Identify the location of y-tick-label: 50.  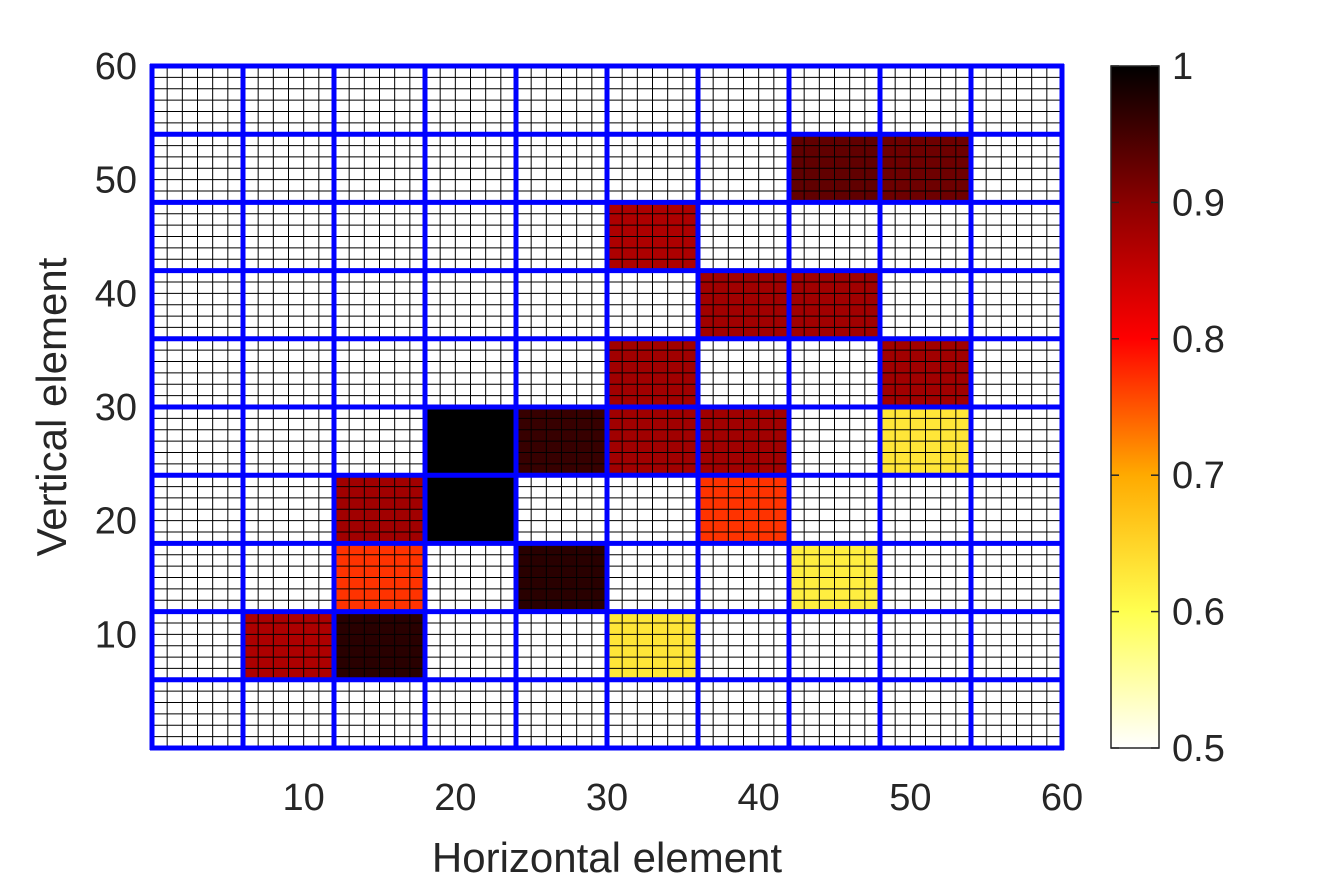
(116, 181).